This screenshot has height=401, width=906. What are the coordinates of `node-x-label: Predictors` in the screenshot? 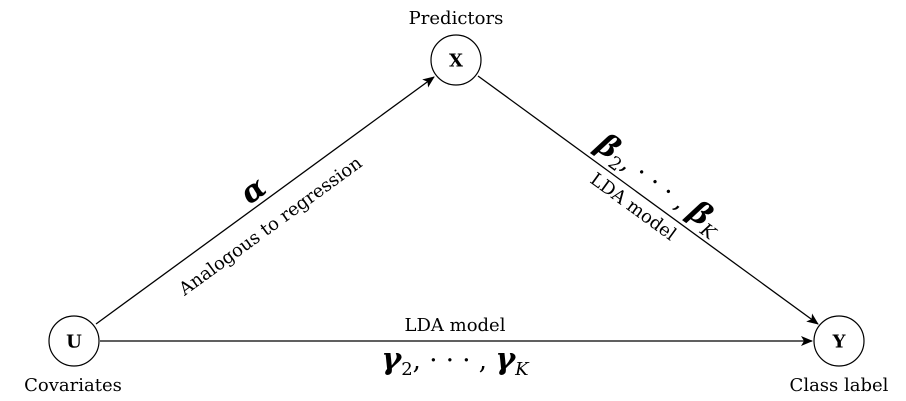 It's located at (456, 18).